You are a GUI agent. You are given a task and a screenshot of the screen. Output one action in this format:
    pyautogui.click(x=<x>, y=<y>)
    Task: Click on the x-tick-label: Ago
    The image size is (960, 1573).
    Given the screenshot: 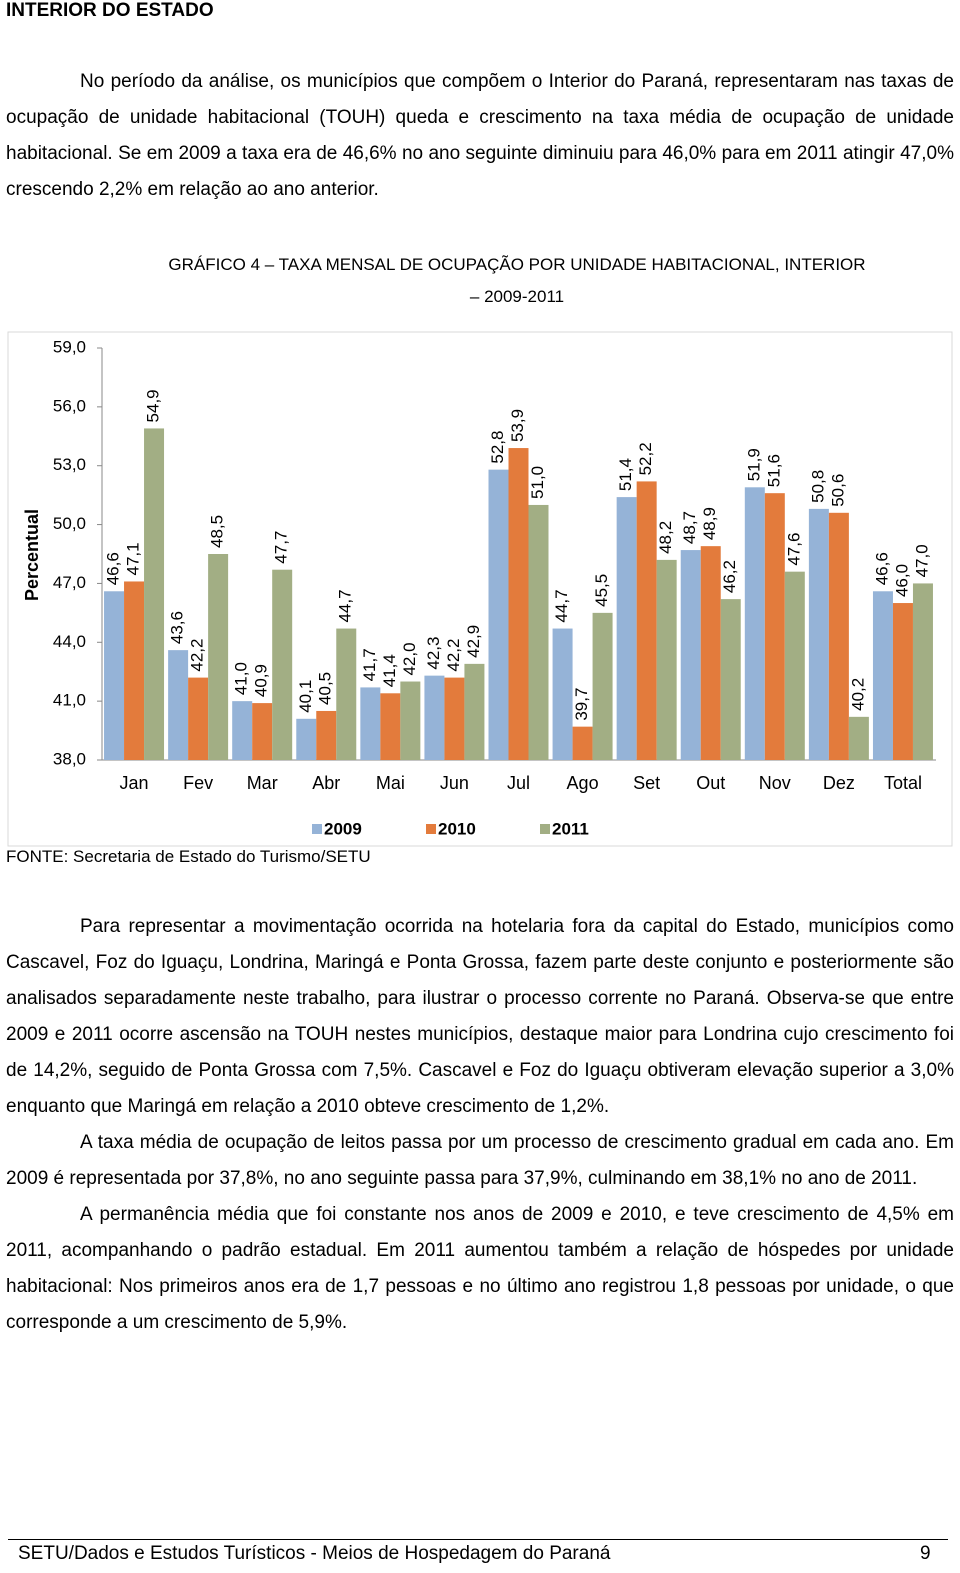 What is the action you would take?
    pyautogui.click(x=583, y=783)
    